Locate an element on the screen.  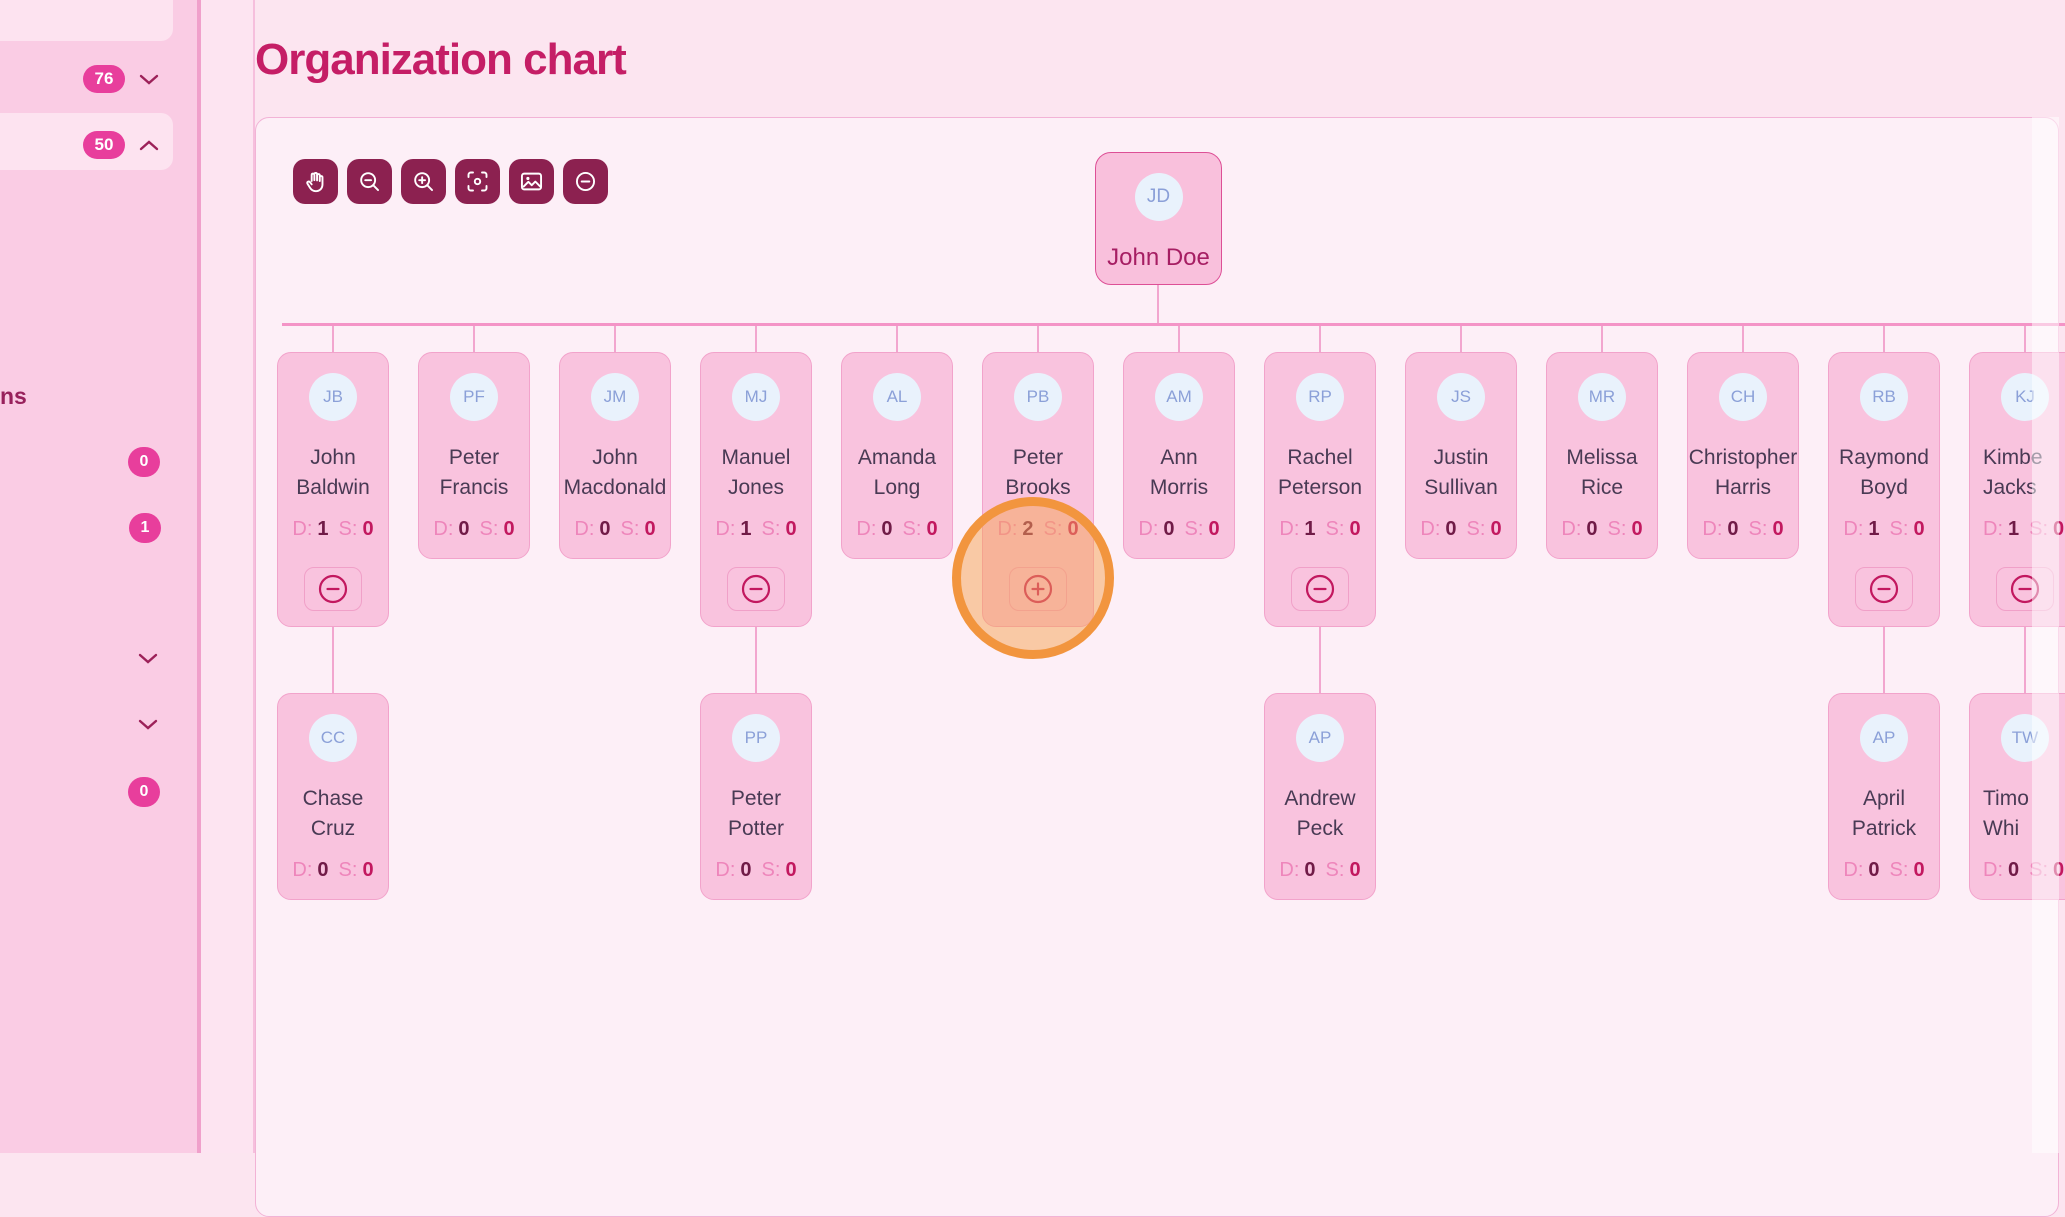
name-line-2: Jones is located at coordinates (756, 487).